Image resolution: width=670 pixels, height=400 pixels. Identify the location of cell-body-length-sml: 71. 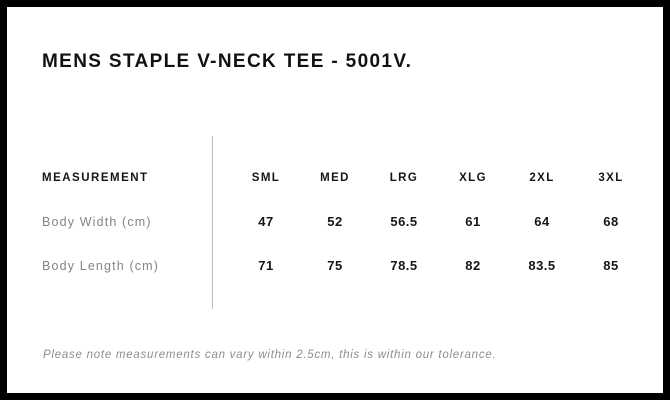
(266, 265).